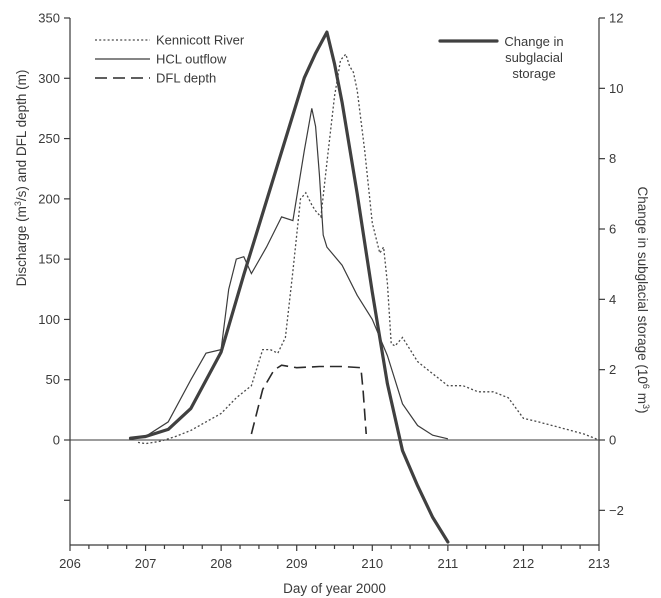  I want to click on legend-label: HCL outflow, so click(191, 59).